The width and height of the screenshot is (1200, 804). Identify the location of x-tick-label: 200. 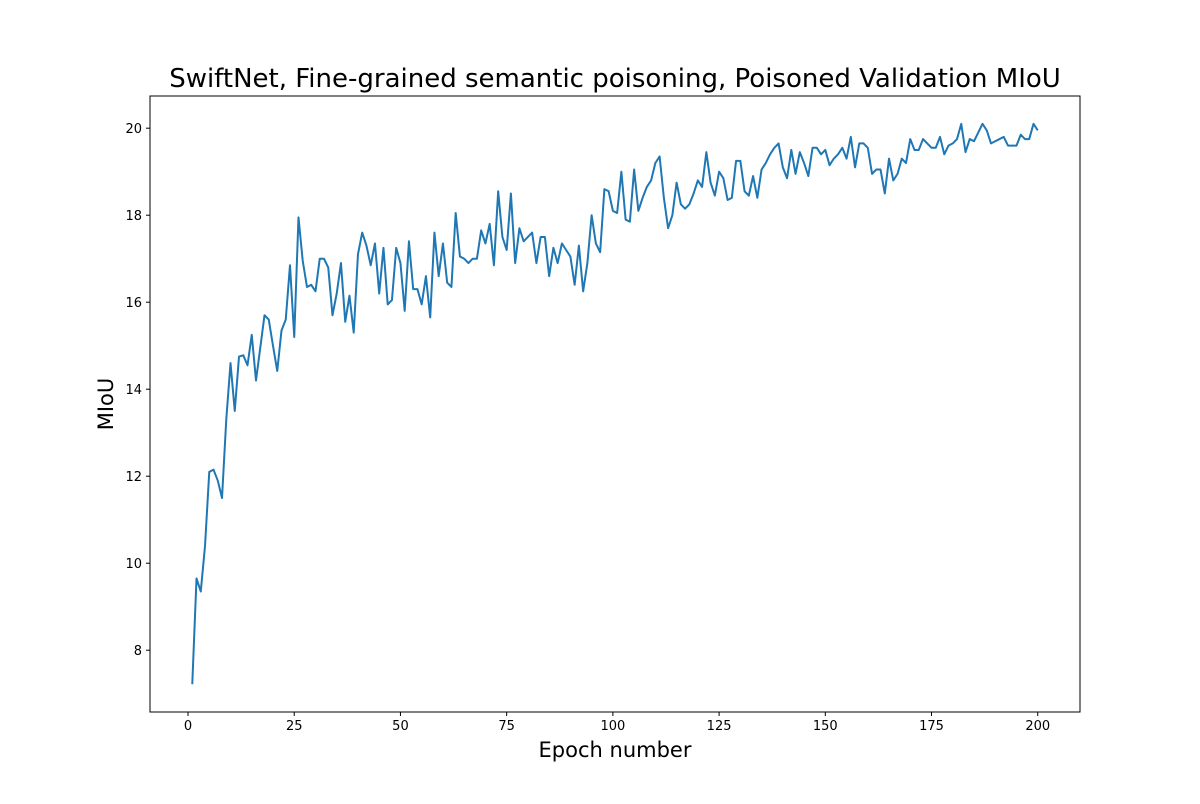
(1037, 726).